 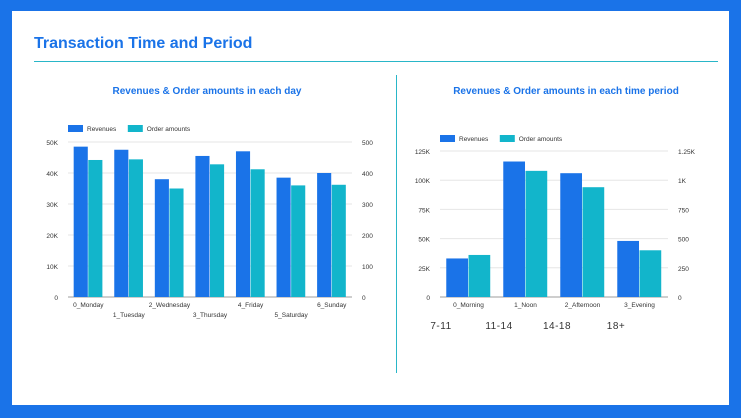 I want to click on page-title: Transaction Time and Period, so click(x=143, y=43).